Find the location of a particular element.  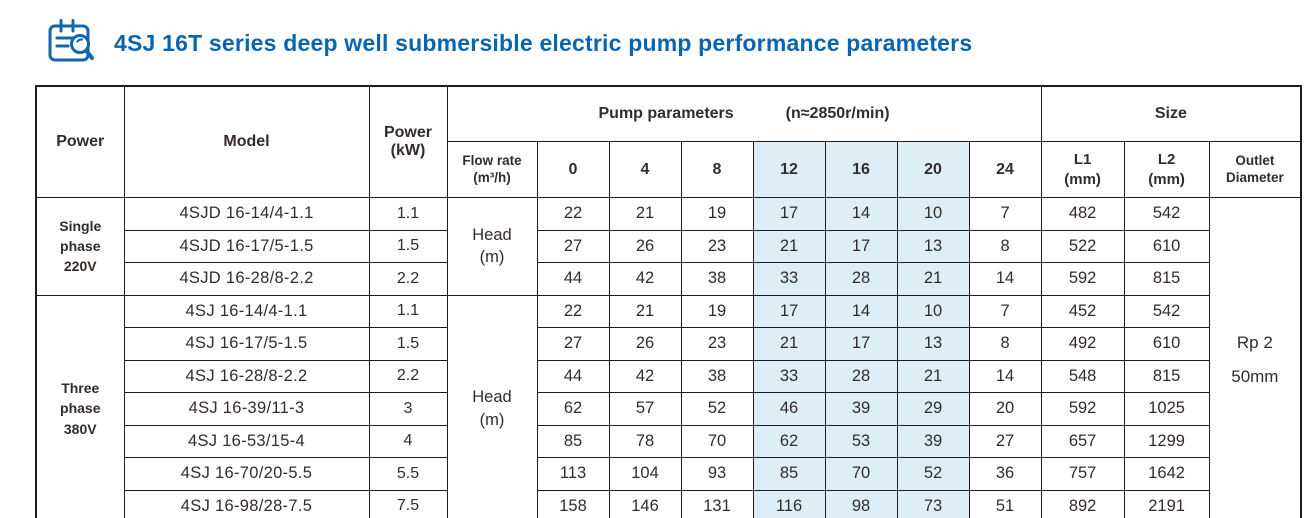

model-cell: 4SJD 16-14/4-1.1 is located at coordinates (246, 214).